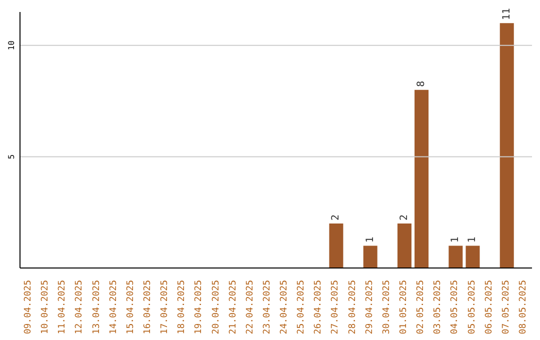  Describe the element at coordinates (165, 307) in the screenshot. I see `x-tick-label: 17.04.2025` at that location.